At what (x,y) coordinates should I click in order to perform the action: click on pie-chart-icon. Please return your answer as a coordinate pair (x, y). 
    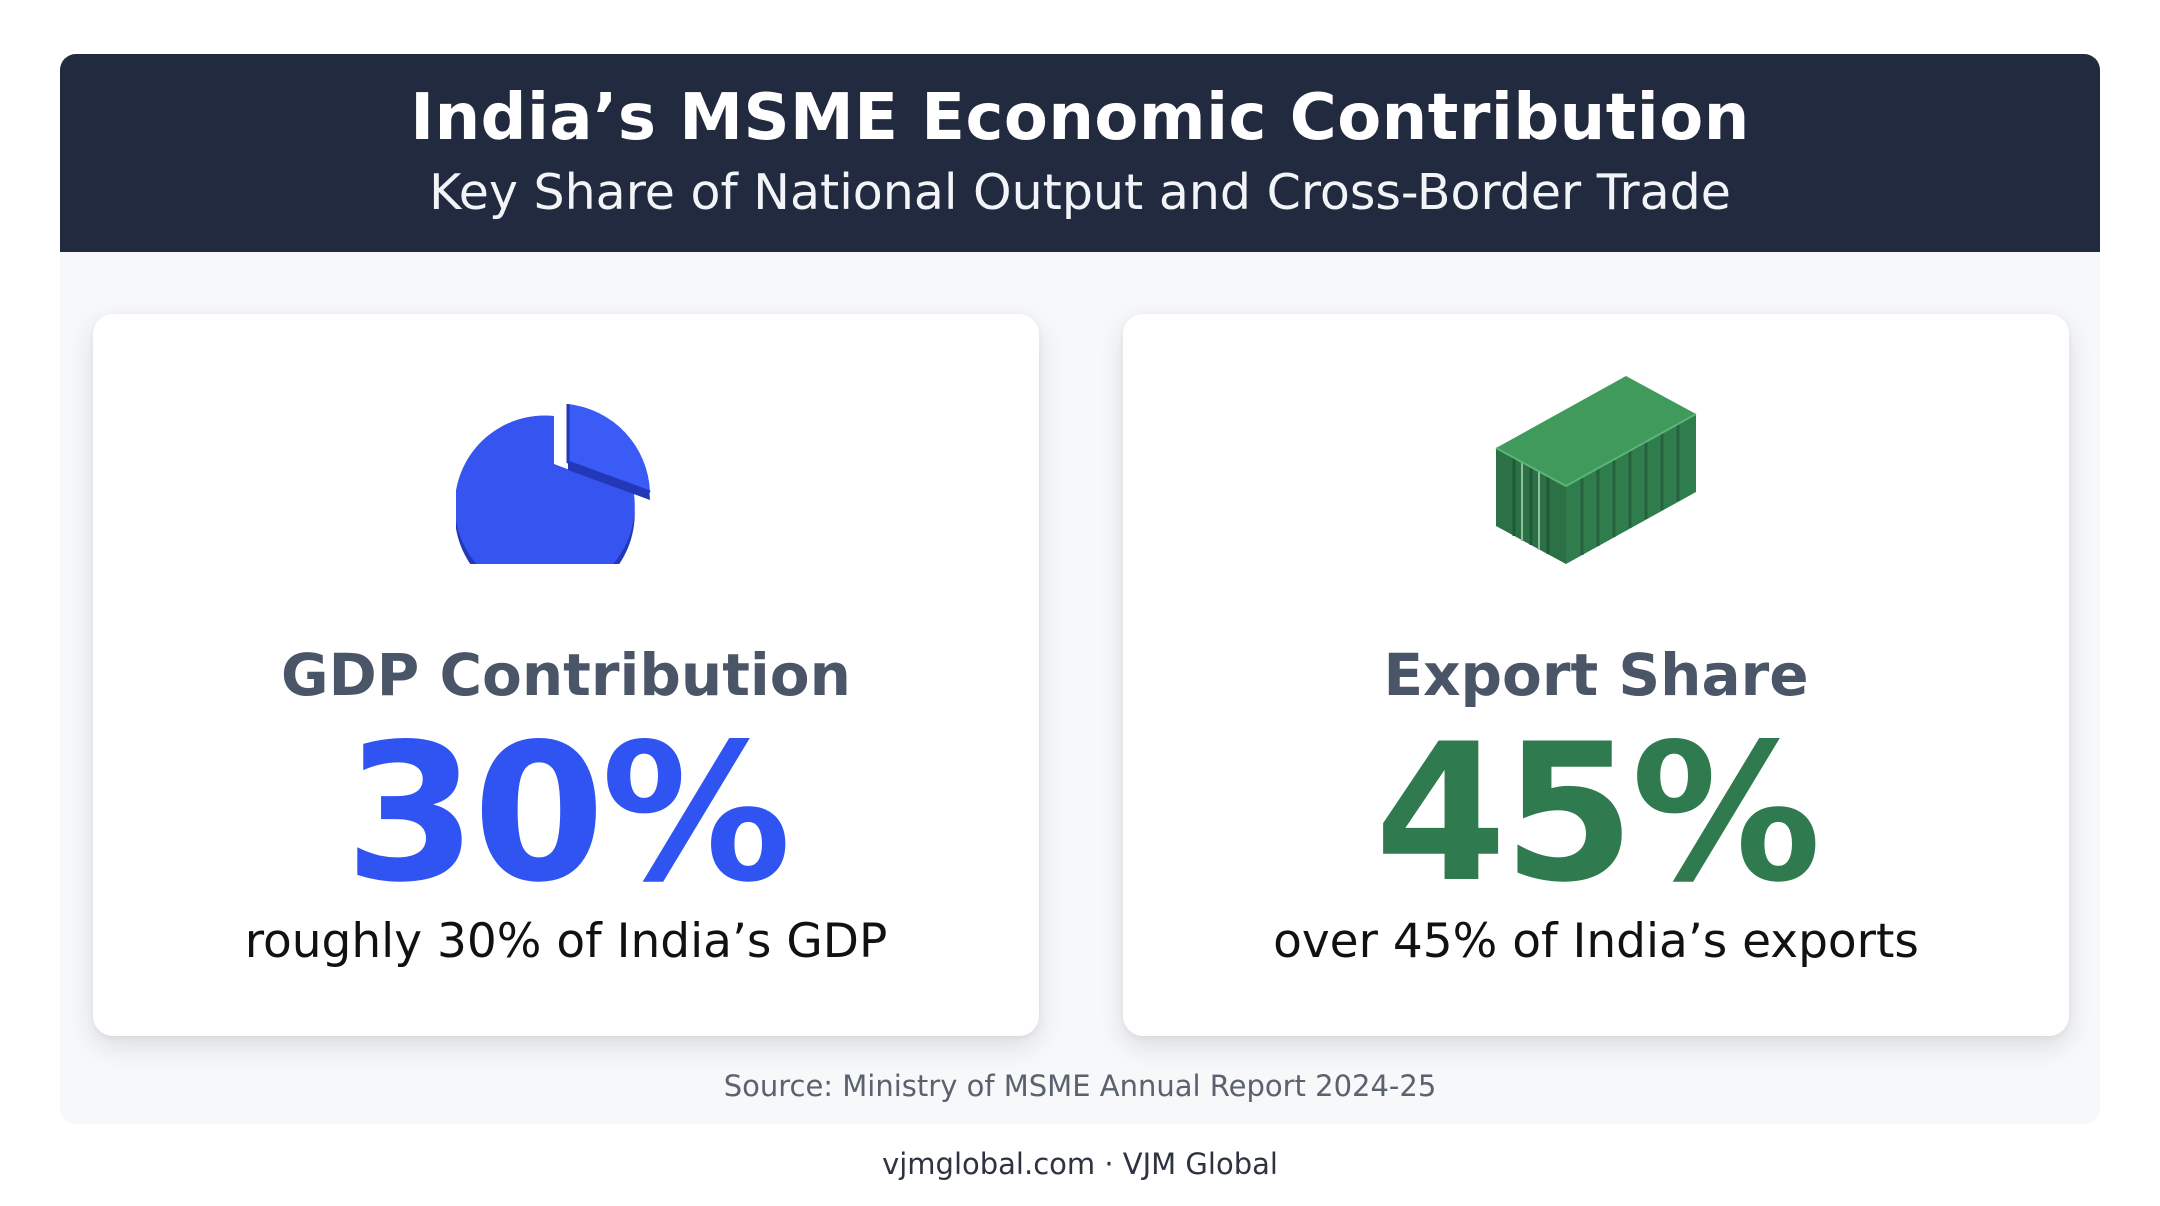
    Looking at the image, I should click on (566, 464).